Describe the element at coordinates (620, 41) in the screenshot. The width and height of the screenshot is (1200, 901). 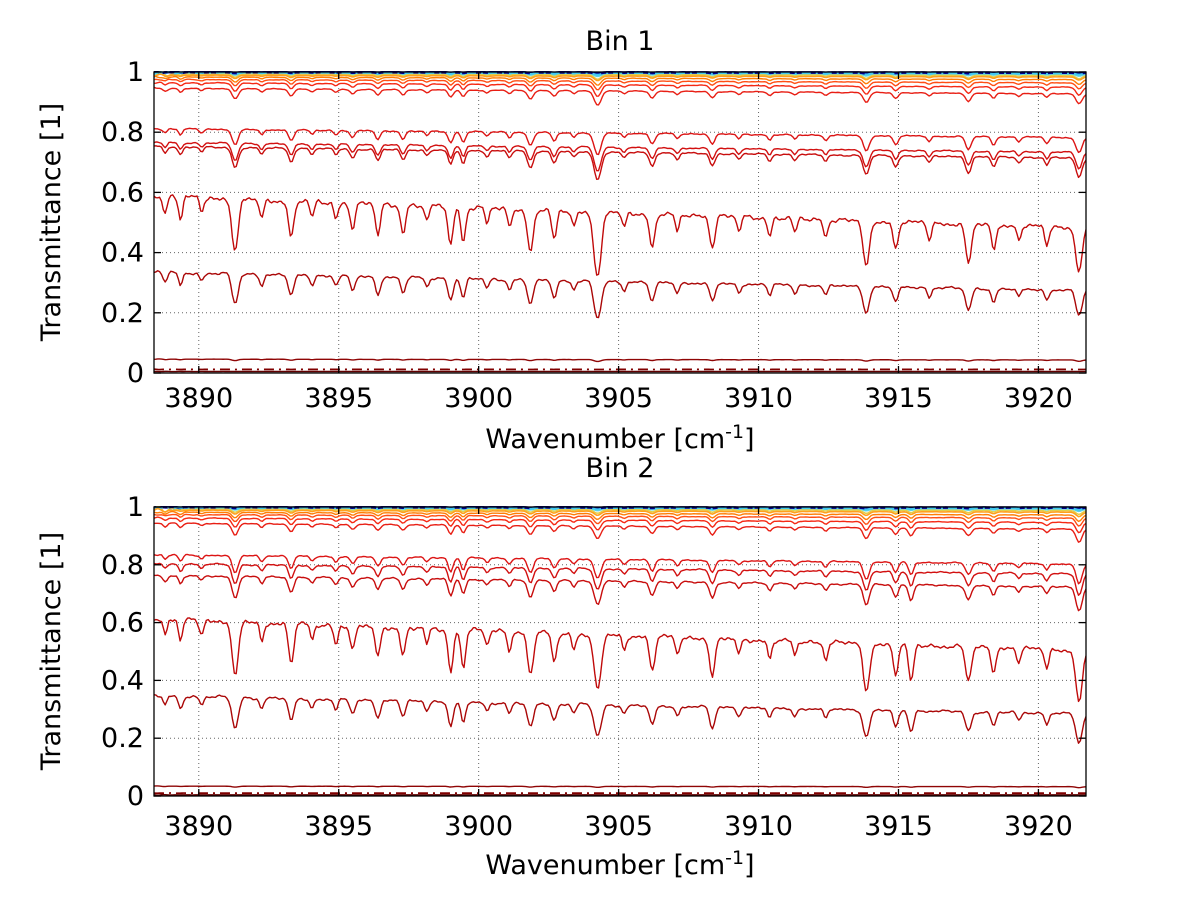
I see `plot1-title: Bin 1` at that location.